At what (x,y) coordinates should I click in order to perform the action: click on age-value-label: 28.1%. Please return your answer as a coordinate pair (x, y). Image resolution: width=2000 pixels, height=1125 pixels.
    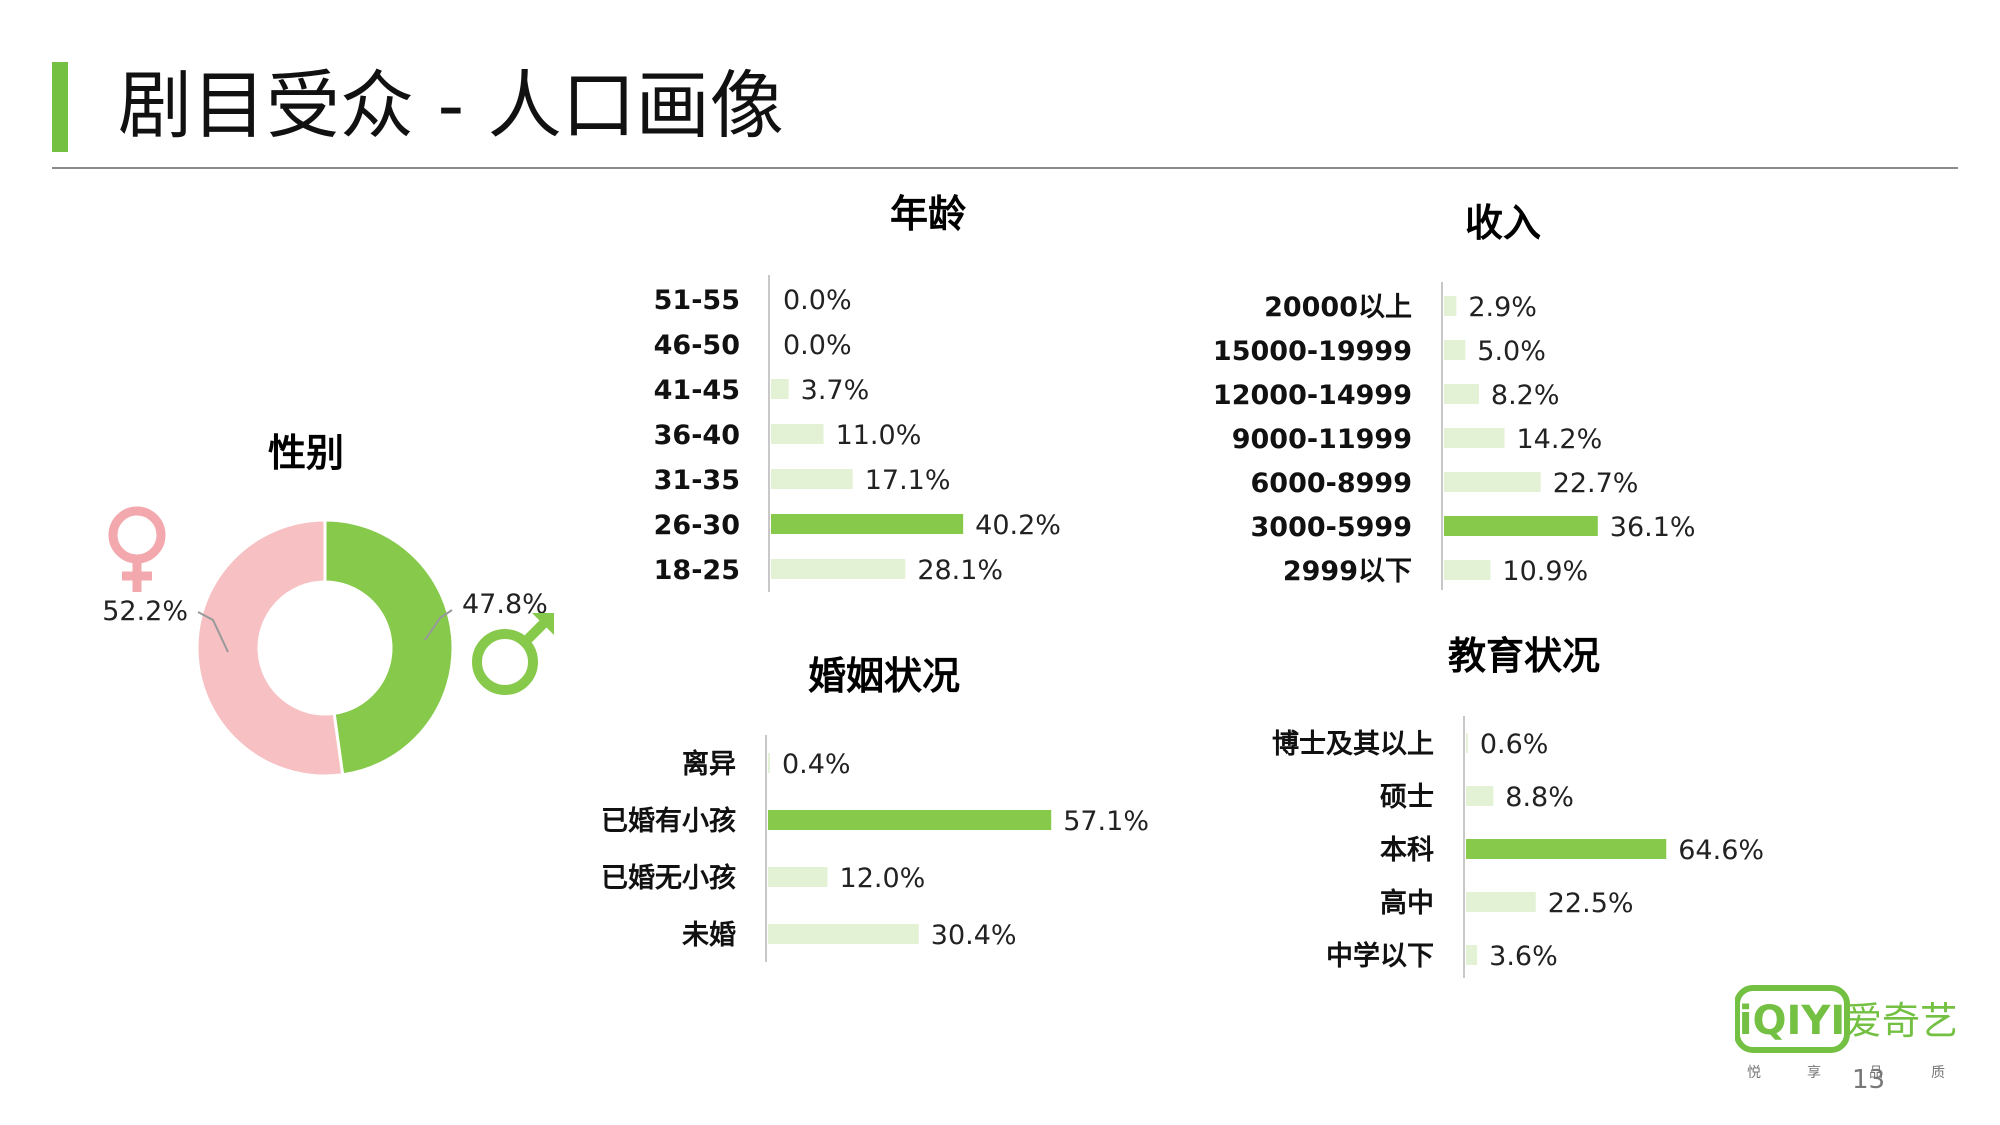
    Looking at the image, I should click on (960, 570).